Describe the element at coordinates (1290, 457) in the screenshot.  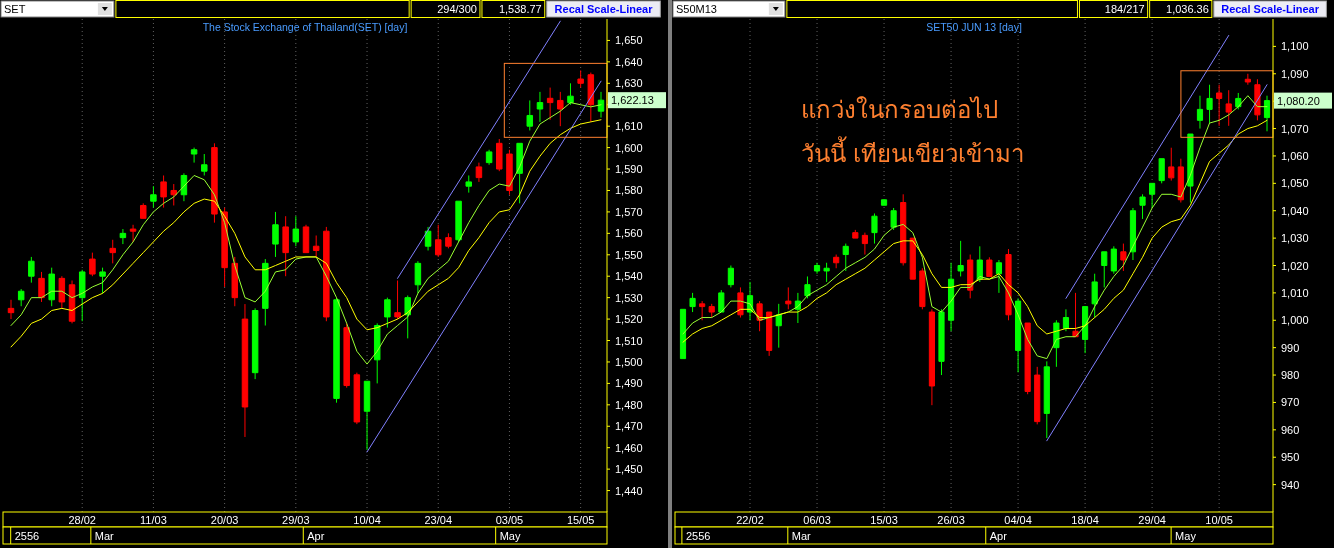
I see `y-tick-label: 950` at that location.